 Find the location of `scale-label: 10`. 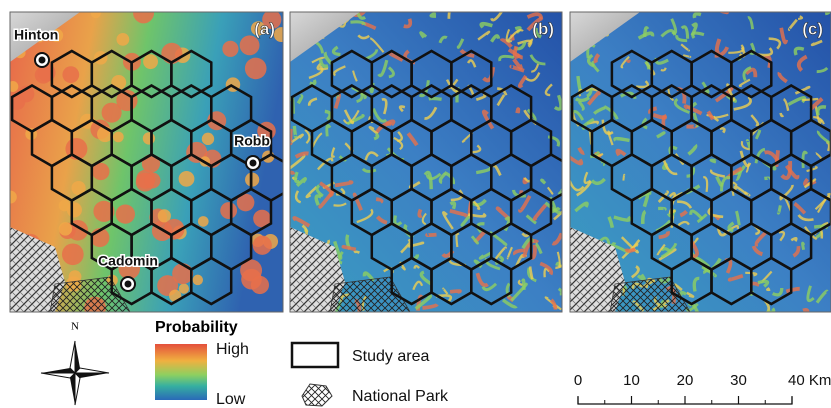

scale-label: 10 is located at coordinates (631, 380).